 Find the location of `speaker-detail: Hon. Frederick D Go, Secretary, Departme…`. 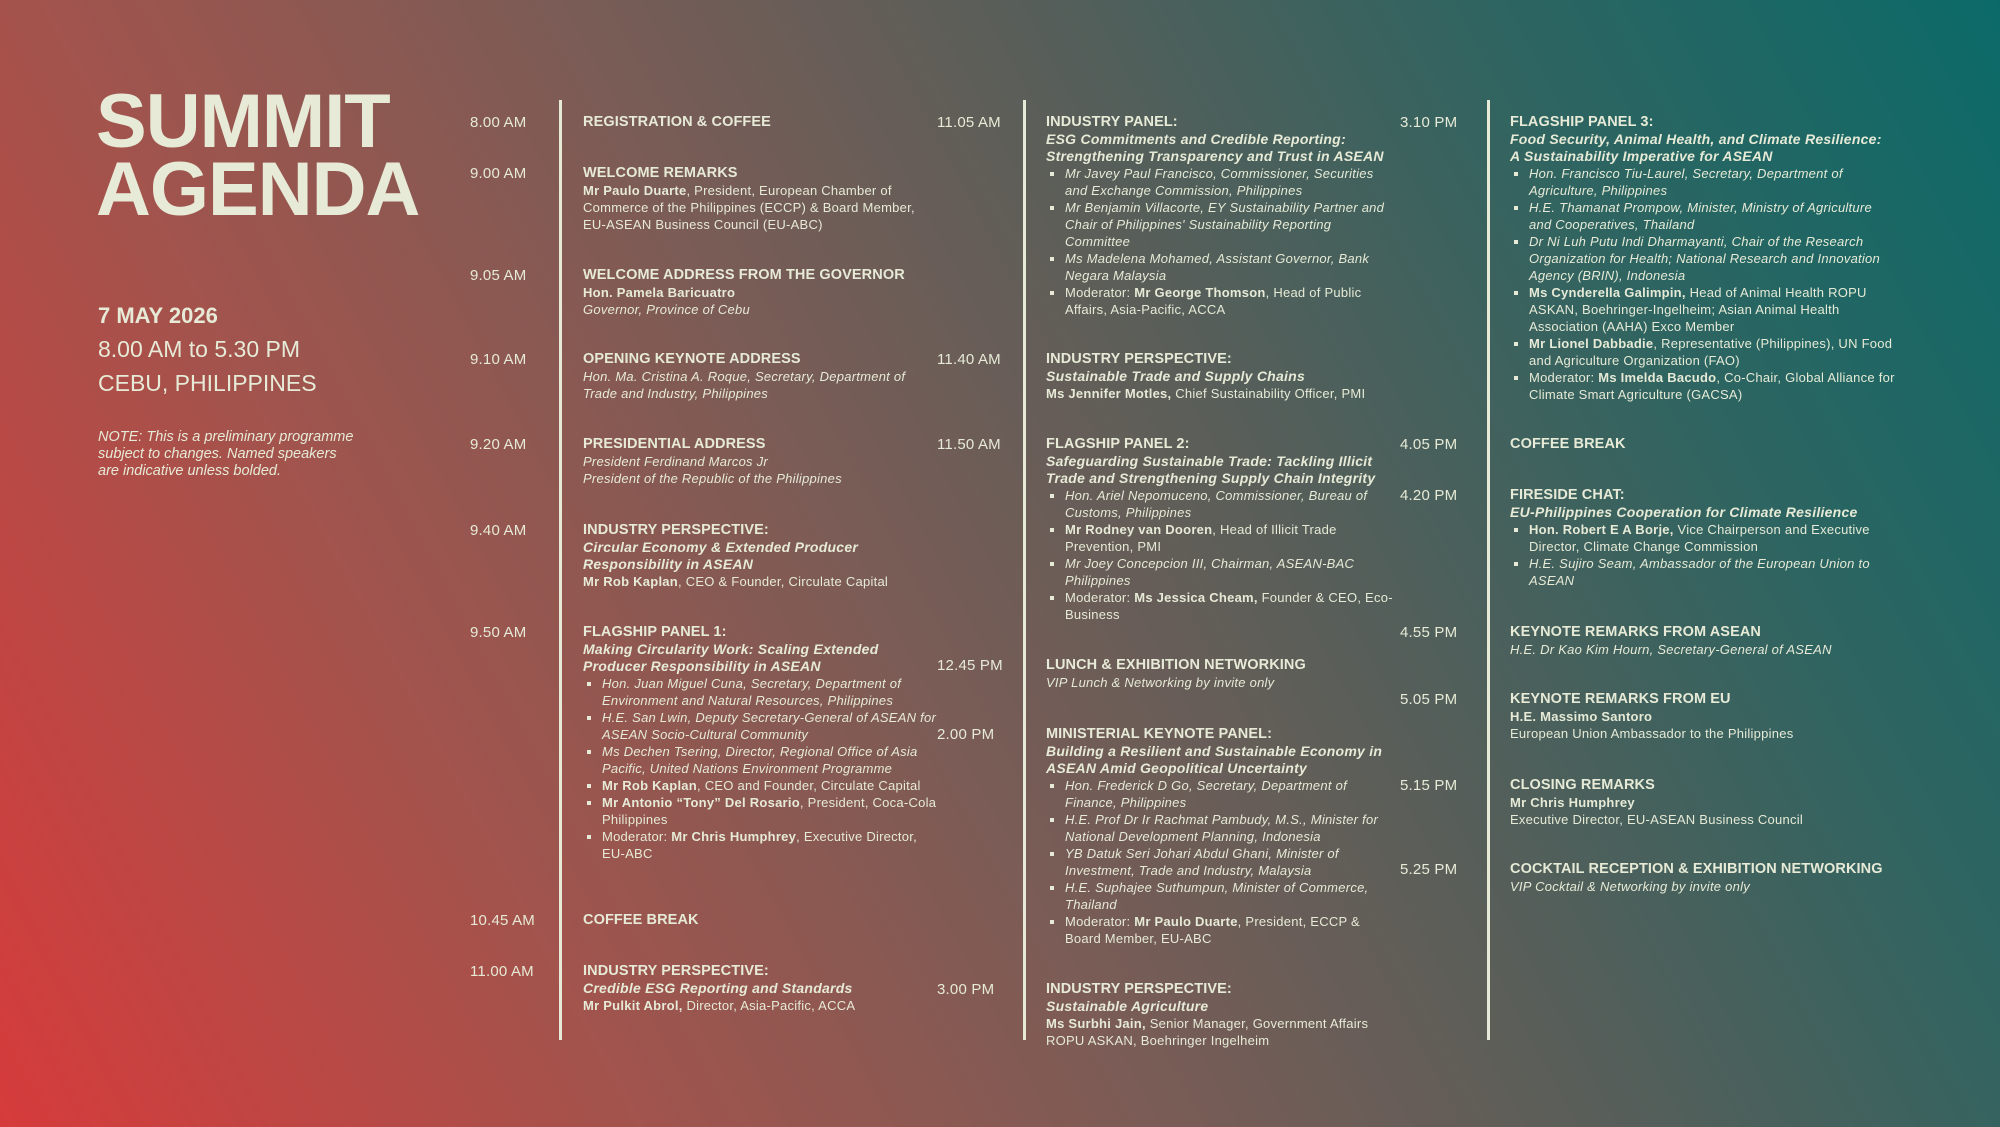

speaker-detail: Hon. Frederick D Go, Secretary, Departme… is located at coordinates (1206, 794).